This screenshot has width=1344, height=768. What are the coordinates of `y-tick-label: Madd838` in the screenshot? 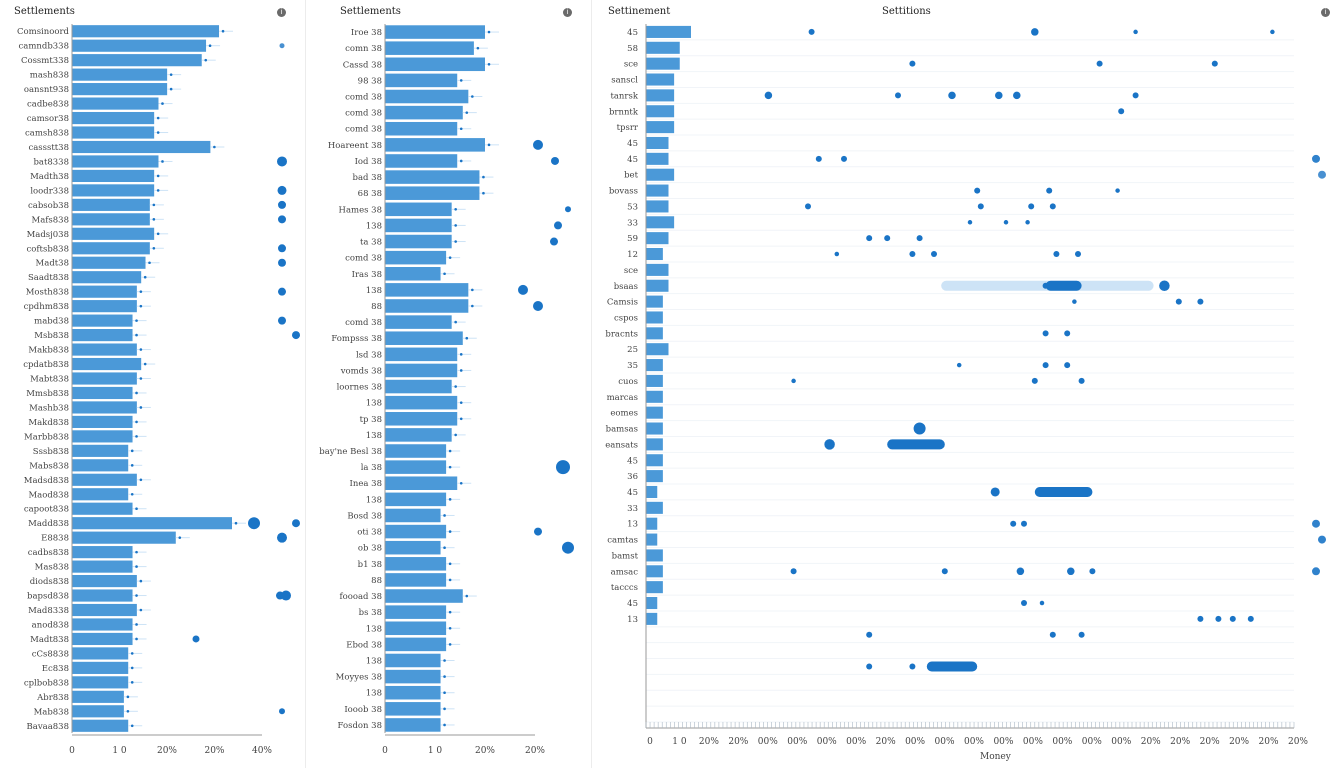 It's located at (48, 524).